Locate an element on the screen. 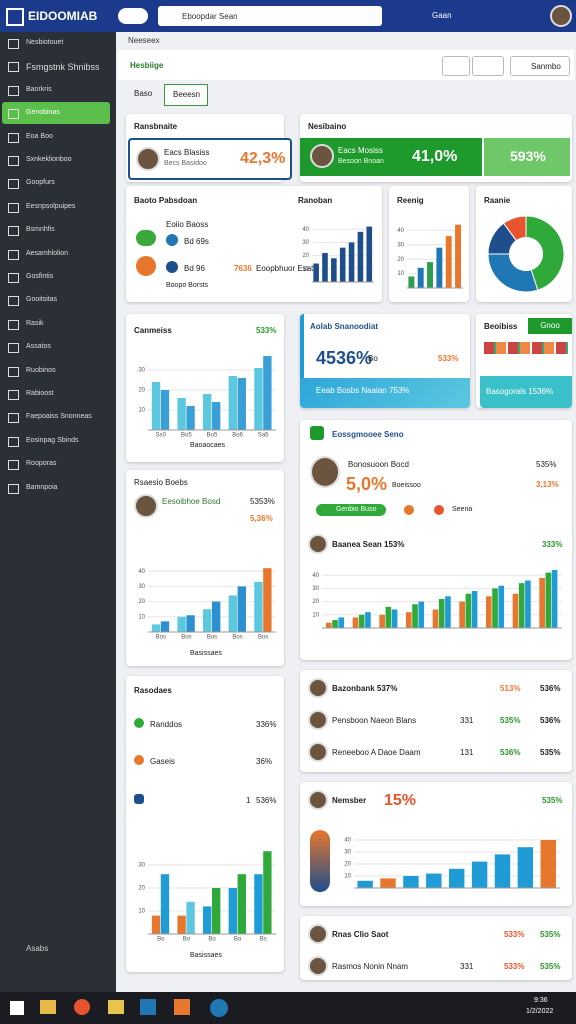 Image resolution: width=576 pixels, height=1024 pixels. card: Beoibiss Gnoo Basogorals 1536% is located at coordinates (524, 361).